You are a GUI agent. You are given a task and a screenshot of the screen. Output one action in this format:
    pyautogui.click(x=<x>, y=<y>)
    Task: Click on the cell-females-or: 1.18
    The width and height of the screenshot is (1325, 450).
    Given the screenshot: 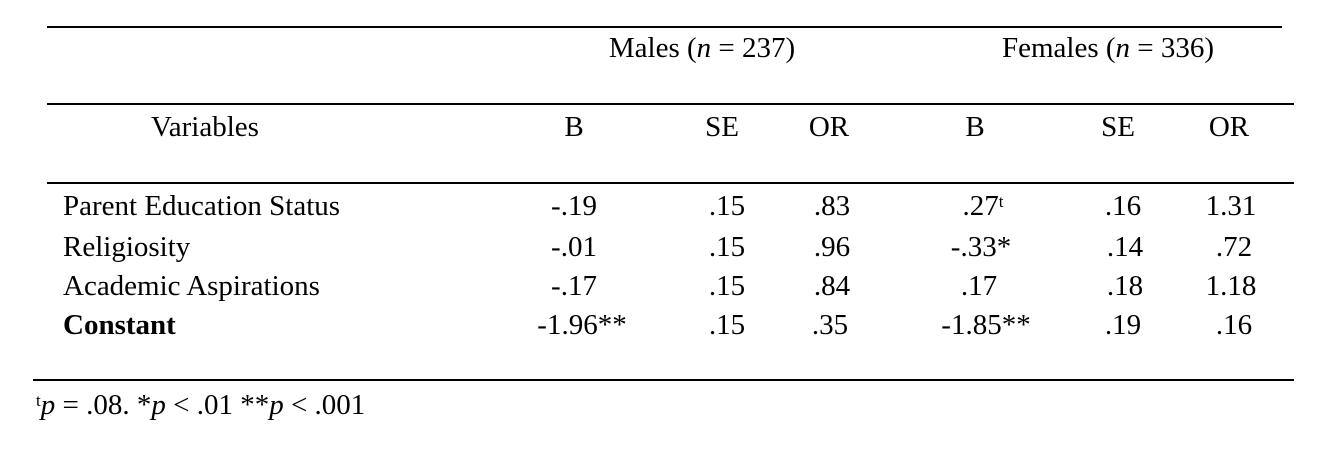 What is the action you would take?
    pyautogui.click(x=1231, y=286)
    